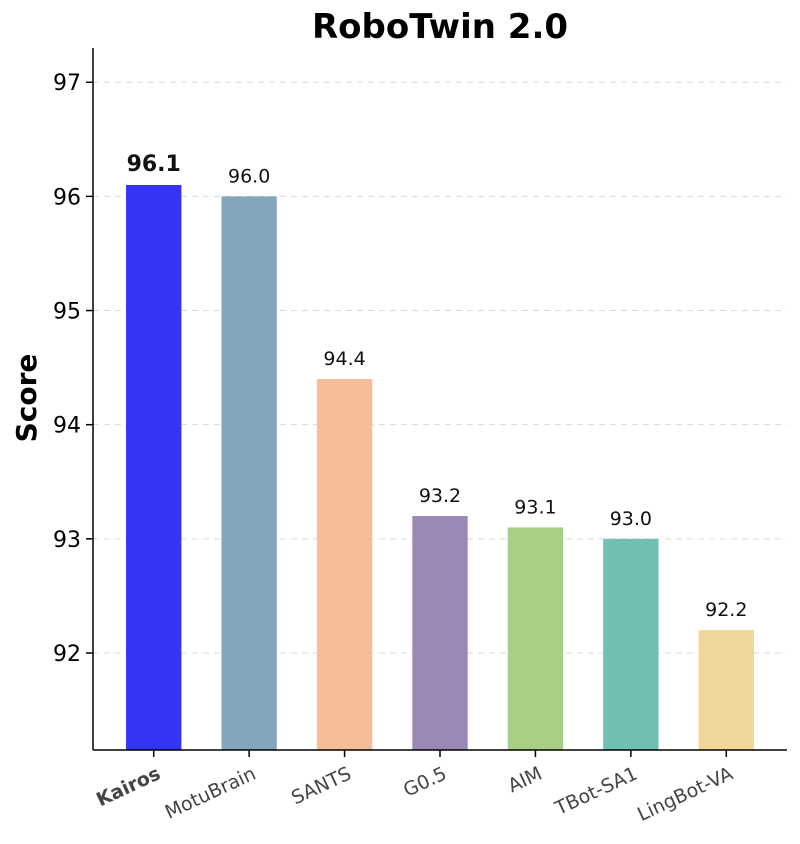  Describe the element at coordinates (249, 176) in the screenshot. I see `value-label: 96.0` at that location.